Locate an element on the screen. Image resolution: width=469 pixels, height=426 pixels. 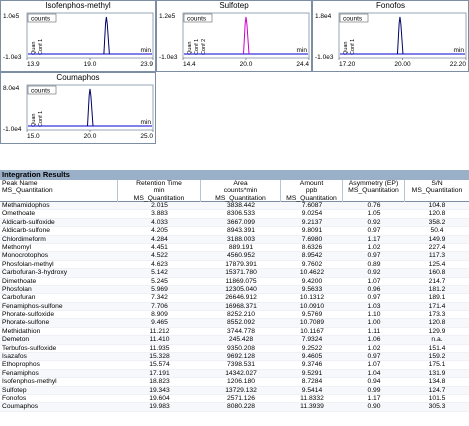
cell-retention-time: 5.142 is located at coordinates (159, 273).